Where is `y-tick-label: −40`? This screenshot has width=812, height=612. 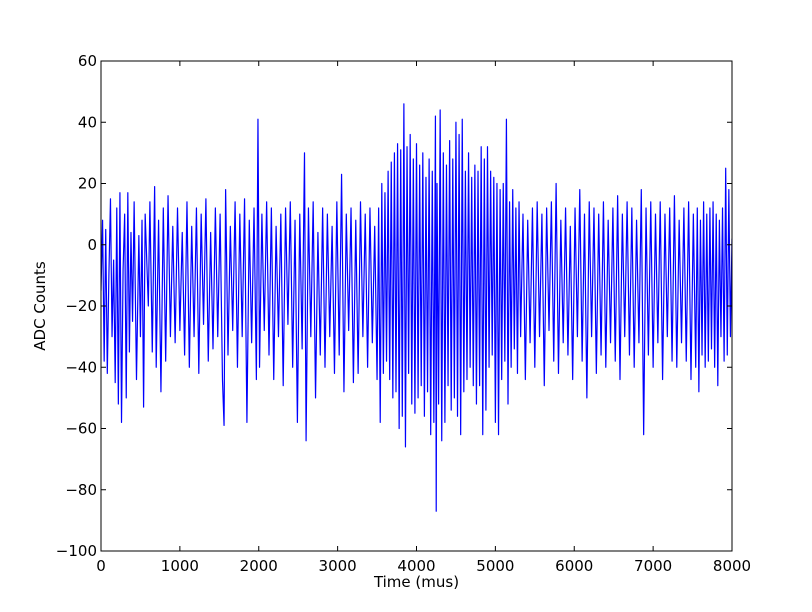 y-tick-label: −40 is located at coordinates (81, 367).